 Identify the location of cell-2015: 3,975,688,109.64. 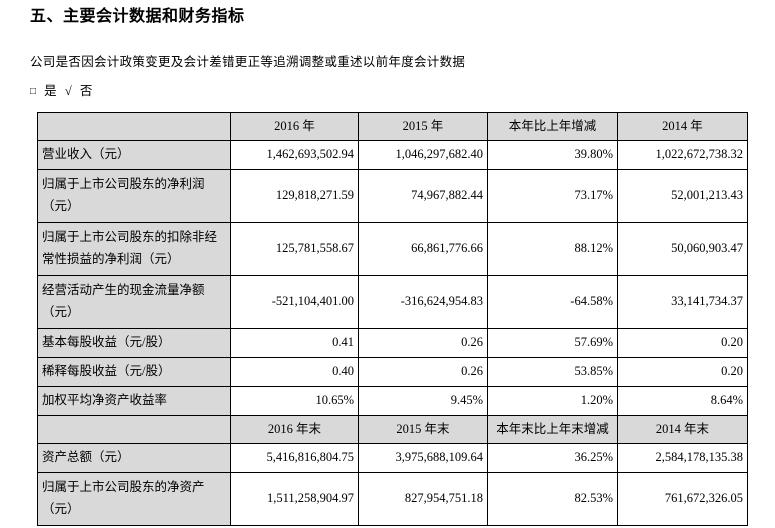
(423, 458).